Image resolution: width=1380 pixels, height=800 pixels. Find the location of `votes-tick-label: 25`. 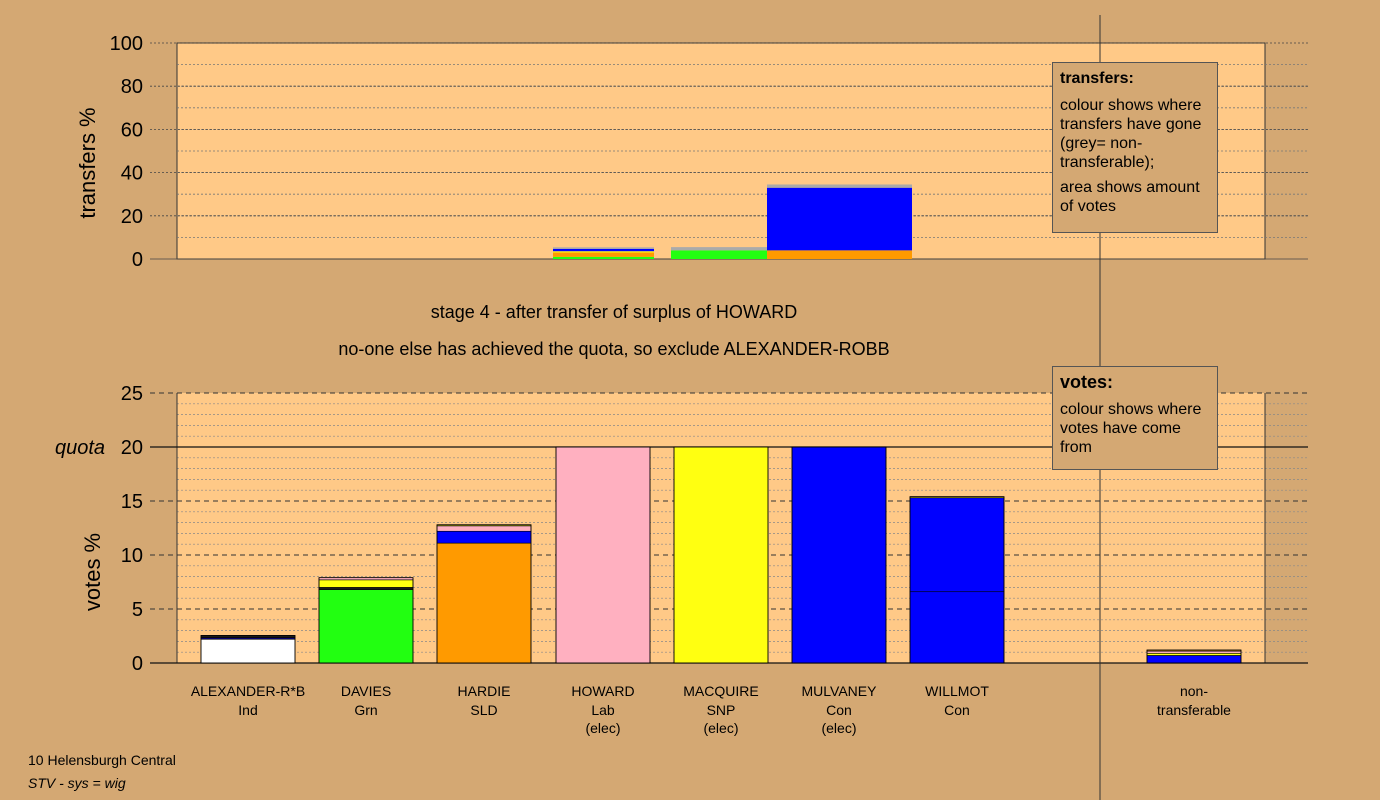

votes-tick-label: 25 is located at coordinates (132, 394).